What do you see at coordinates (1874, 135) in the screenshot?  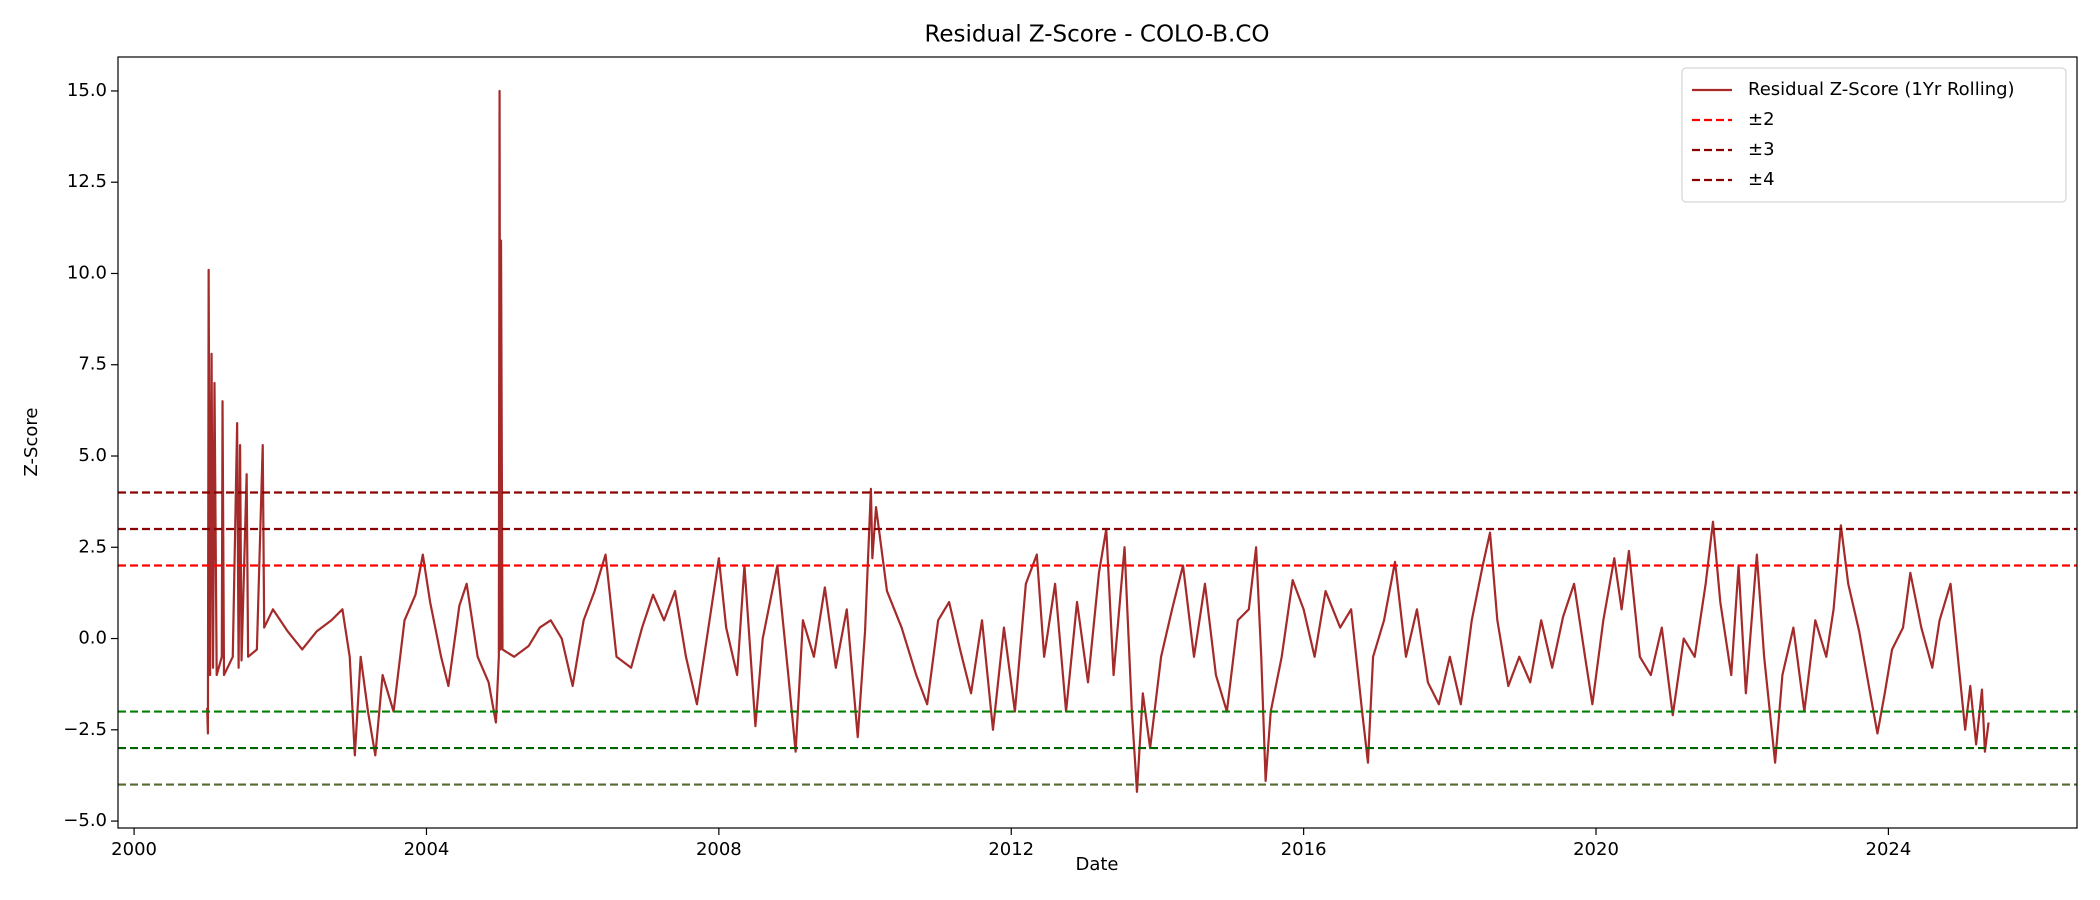 I see `legend-box` at bounding box center [1874, 135].